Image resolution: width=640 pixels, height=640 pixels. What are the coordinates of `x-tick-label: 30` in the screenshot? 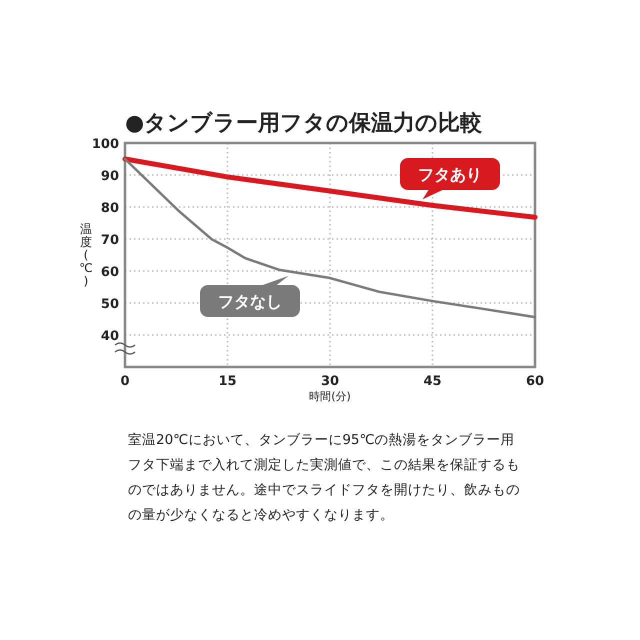 It's located at (330, 381).